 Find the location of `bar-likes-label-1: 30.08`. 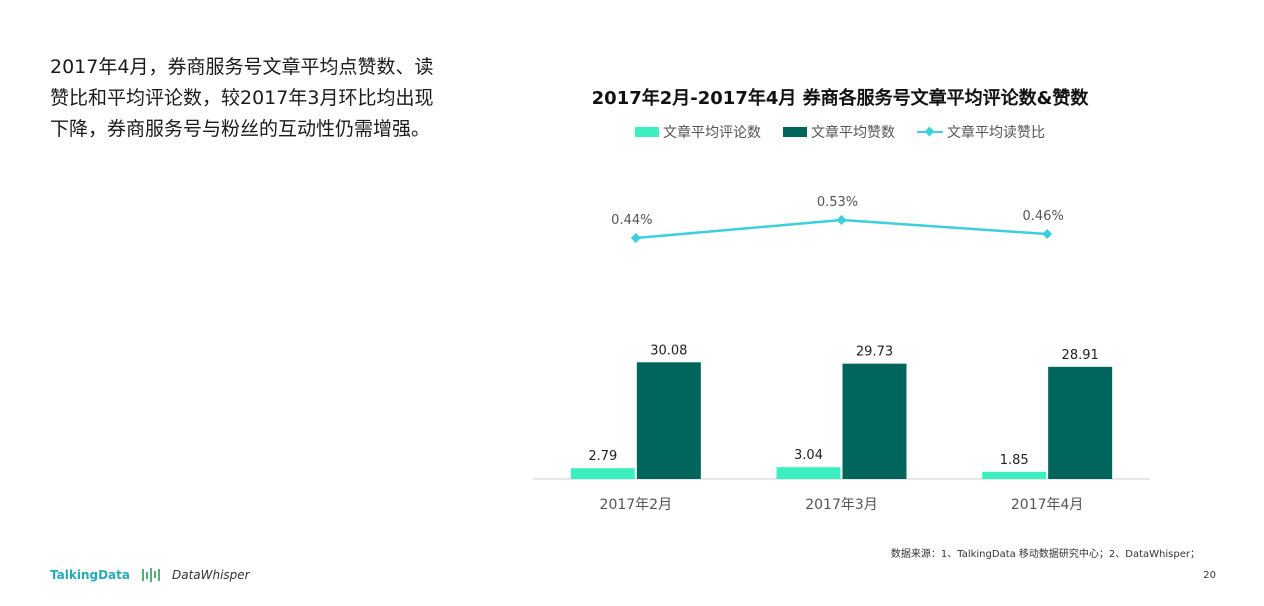

bar-likes-label-1: 30.08 is located at coordinates (668, 350).